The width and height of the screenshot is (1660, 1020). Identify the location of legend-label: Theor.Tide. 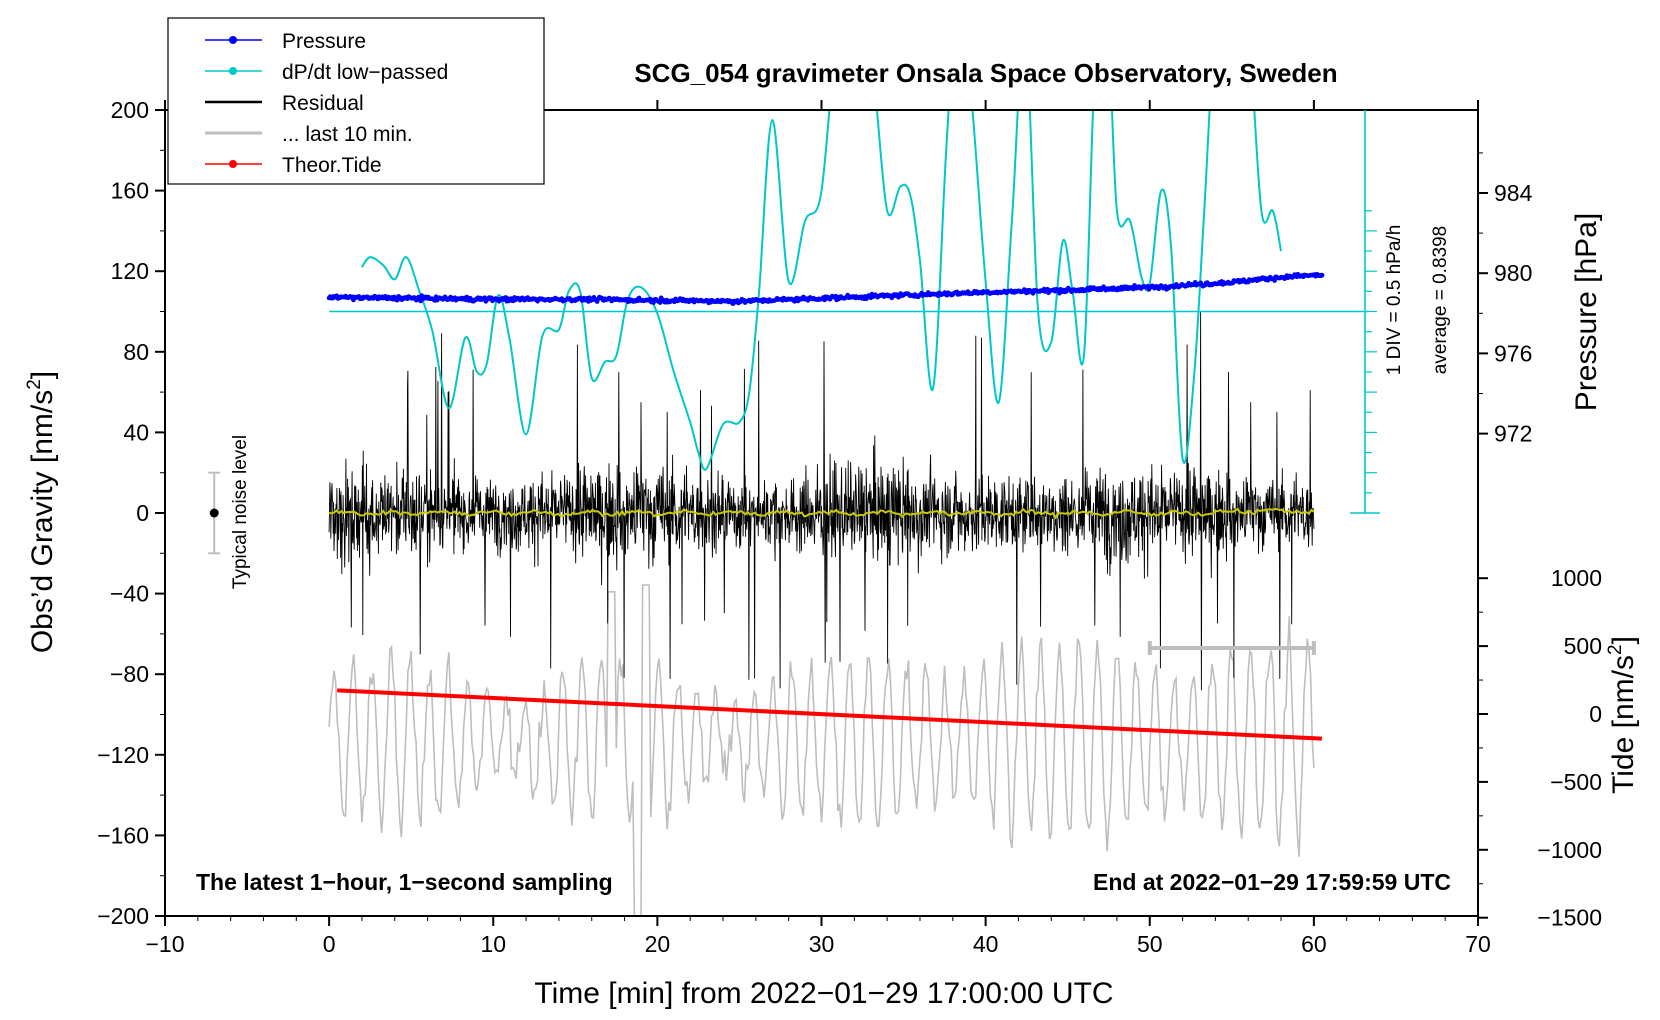
(332, 165).